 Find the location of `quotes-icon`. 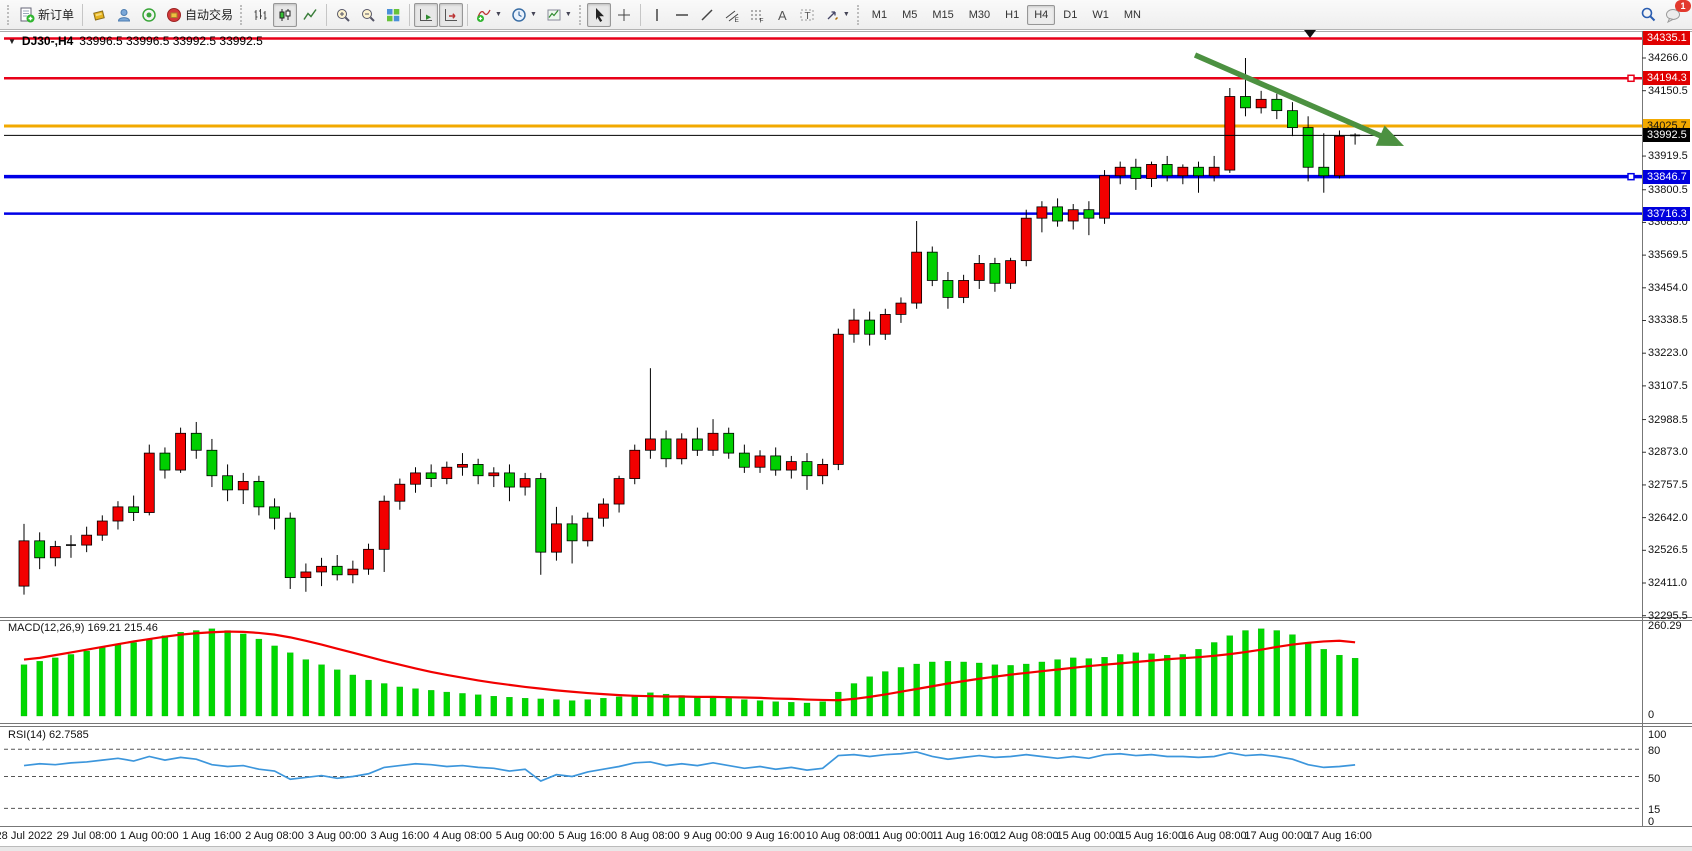

quotes-icon is located at coordinates (99, 15).